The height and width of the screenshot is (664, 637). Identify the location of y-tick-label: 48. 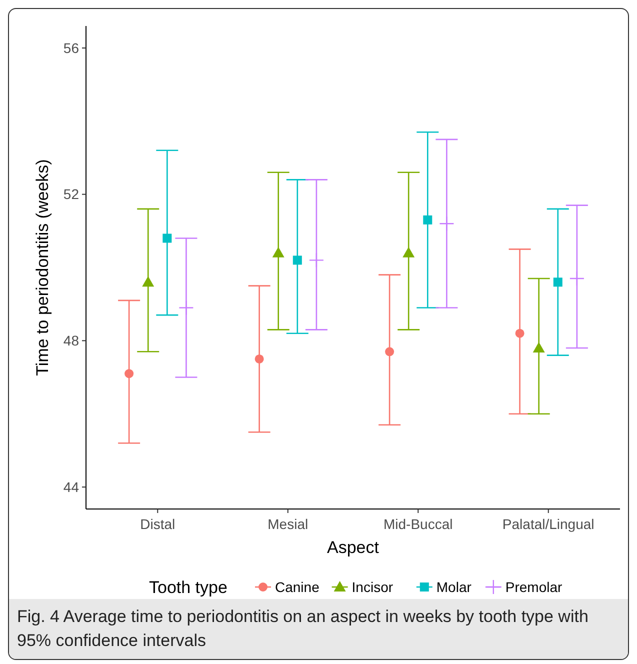
(71, 340).